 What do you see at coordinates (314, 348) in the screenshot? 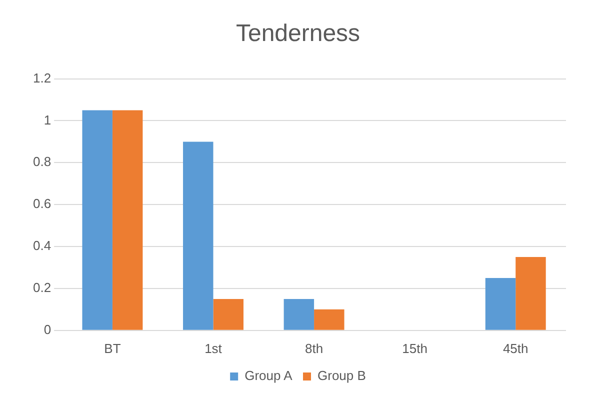
I see `x-tick-label: 8th` at bounding box center [314, 348].